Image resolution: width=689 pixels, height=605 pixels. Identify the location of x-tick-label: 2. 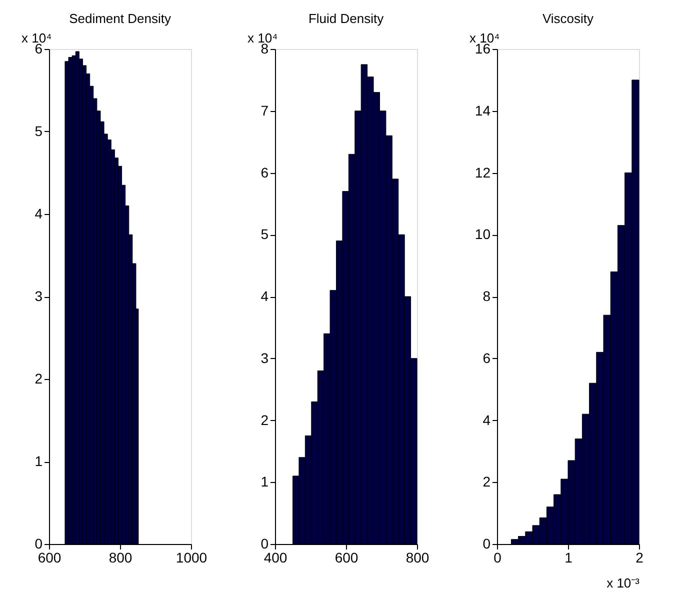
(640, 558).